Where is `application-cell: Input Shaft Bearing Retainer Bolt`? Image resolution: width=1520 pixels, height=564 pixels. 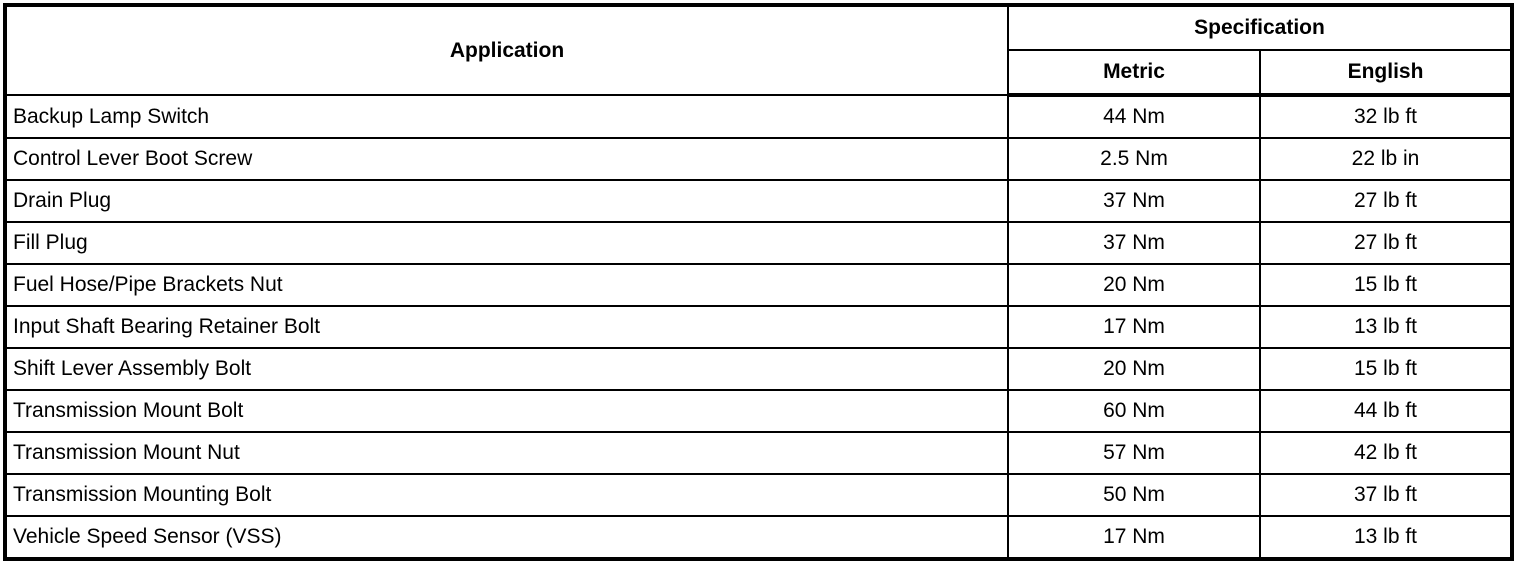
application-cell: Input Shaft Bearing Retainer Bolt is located at coordinates (506, 327).